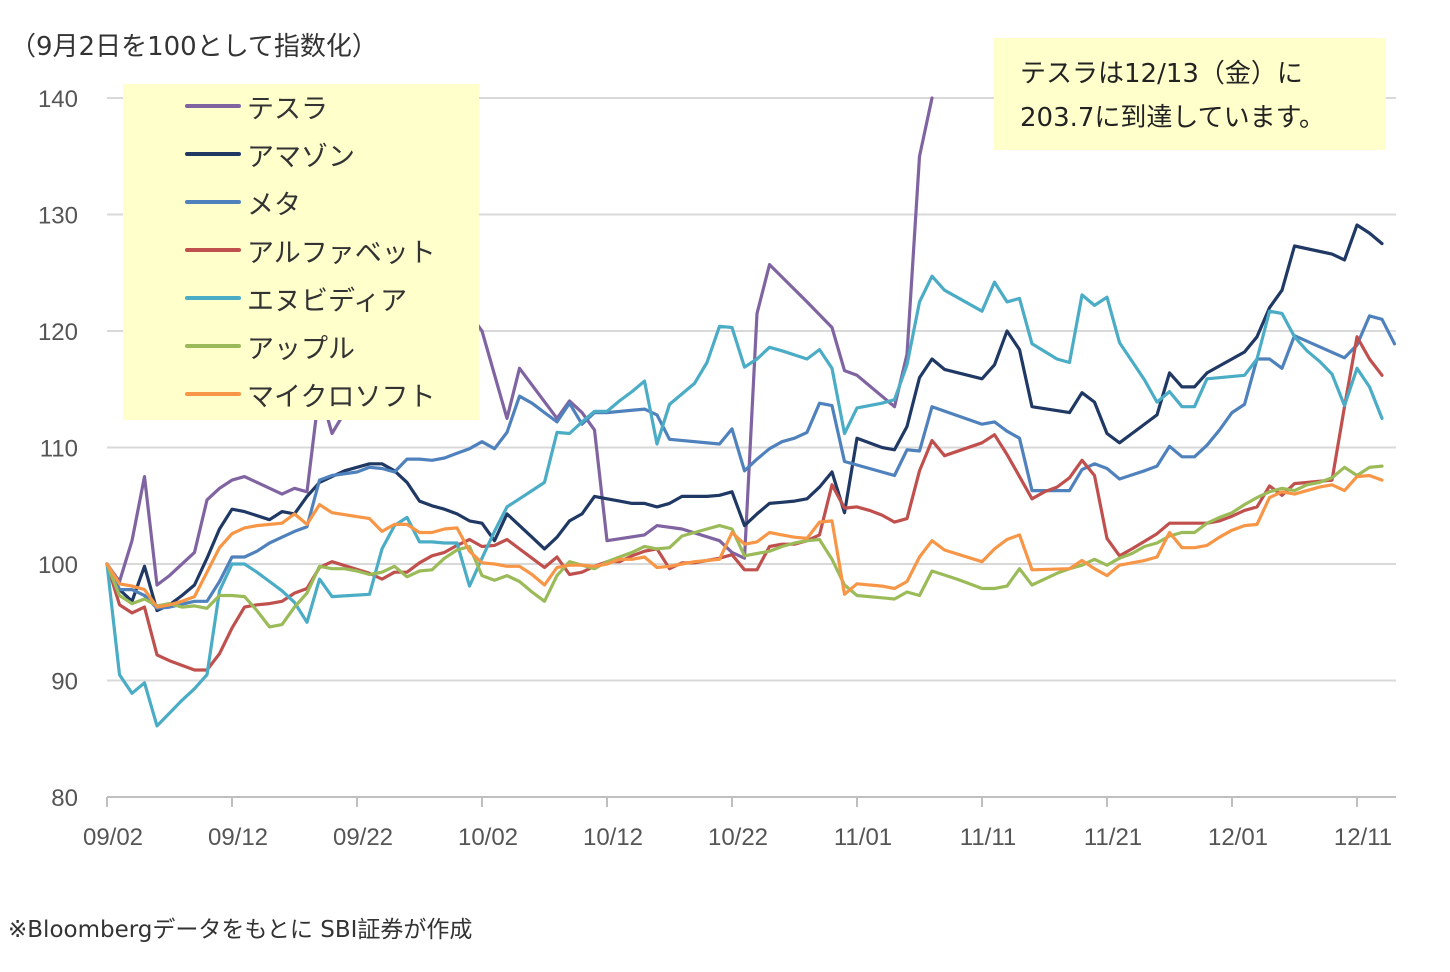 This screenshot has width=1450, height=972. Describe the element at coordinates (1238, 837) in the screenshot. I see `x-tick-label: 12/01` at that location.